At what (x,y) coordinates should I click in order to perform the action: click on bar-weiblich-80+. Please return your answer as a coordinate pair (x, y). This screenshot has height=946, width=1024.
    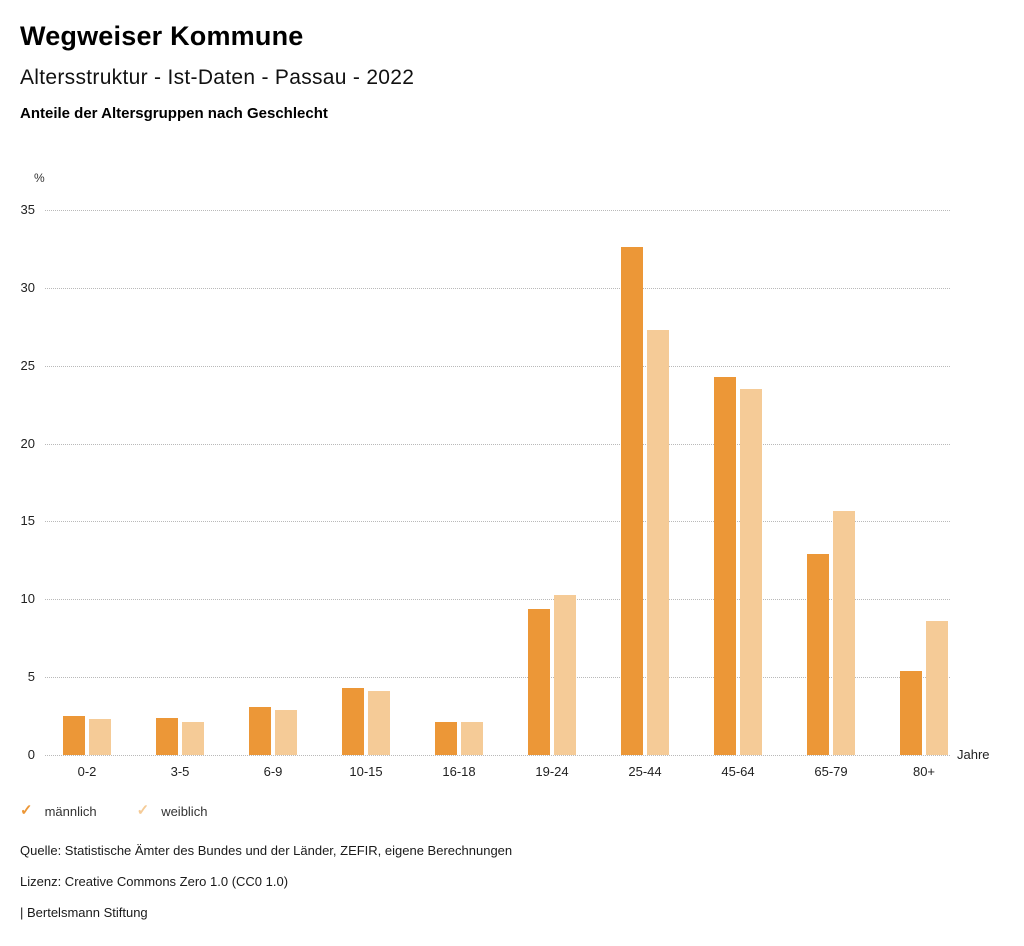
    Looking at the image, I should click on (937, 688).